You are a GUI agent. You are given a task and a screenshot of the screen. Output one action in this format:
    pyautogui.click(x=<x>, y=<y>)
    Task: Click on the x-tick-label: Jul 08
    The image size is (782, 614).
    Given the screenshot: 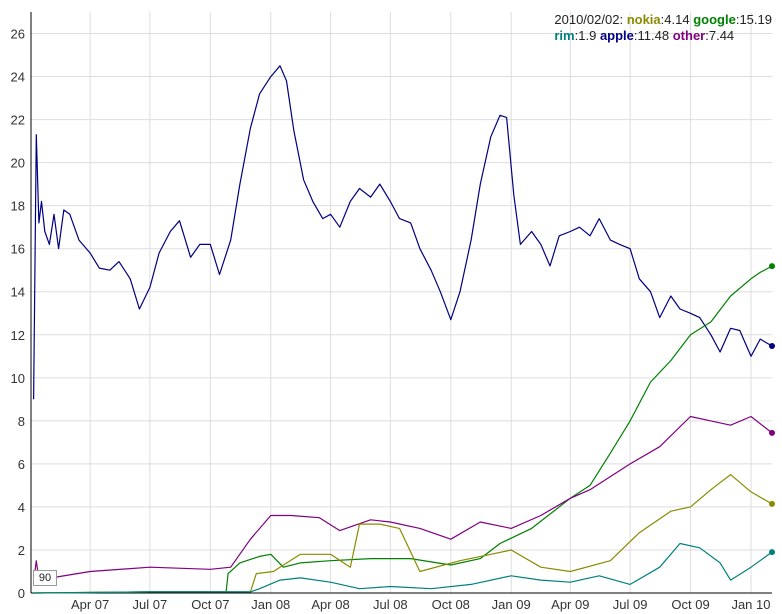 What is the action you would take?
    pyautogui.click(x=390, y=604)
    